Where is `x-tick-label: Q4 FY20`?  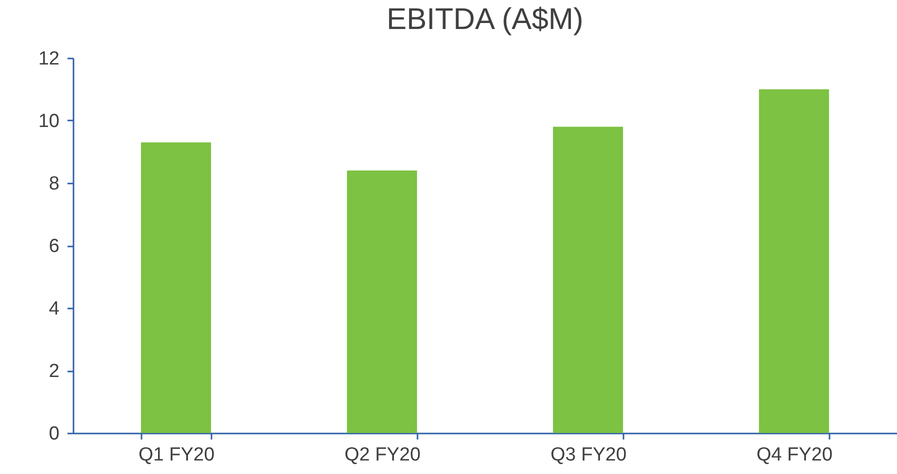
x-tick-label: Q4 FY20 is located at coordinates (794, 455).